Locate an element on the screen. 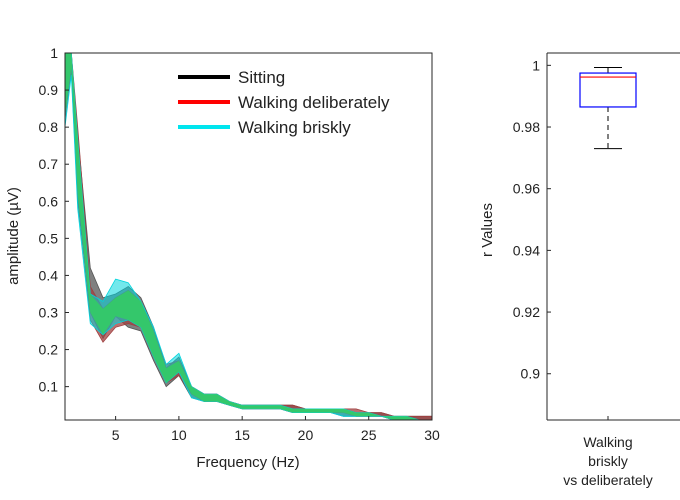 The height and width of the screenshot is (500, 680). category-label: briskly is located at coordinates (608, 461).